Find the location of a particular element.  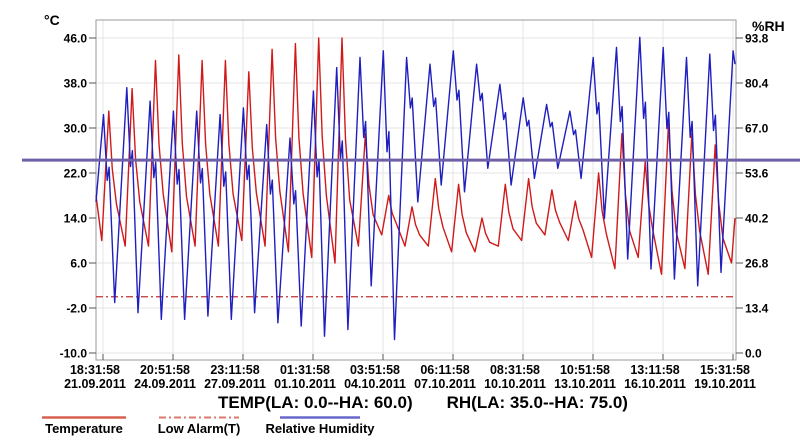

legend-item-low-alarm: Low Alarm(T) is located at coordinates (199, 424).